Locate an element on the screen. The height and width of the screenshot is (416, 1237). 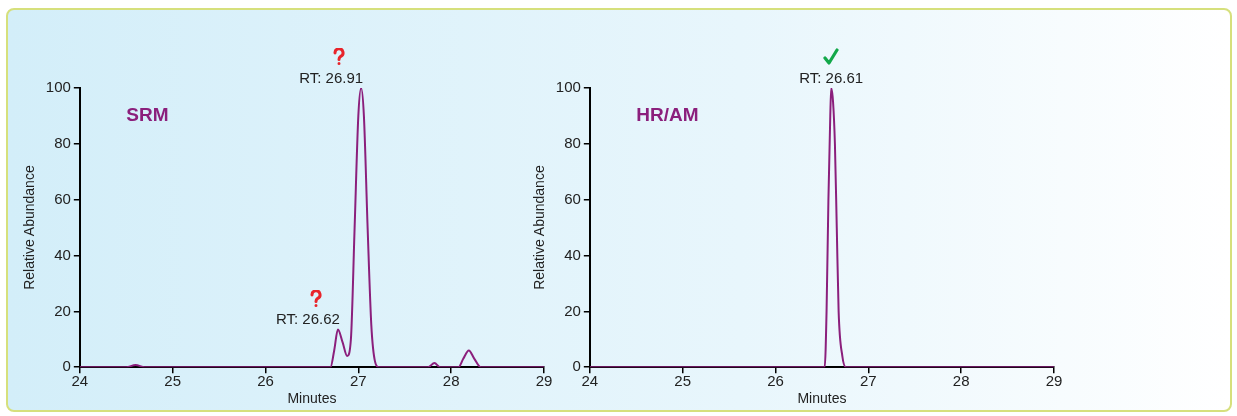
annotation: RT: 26.61 is located at coordinates (831, 77).